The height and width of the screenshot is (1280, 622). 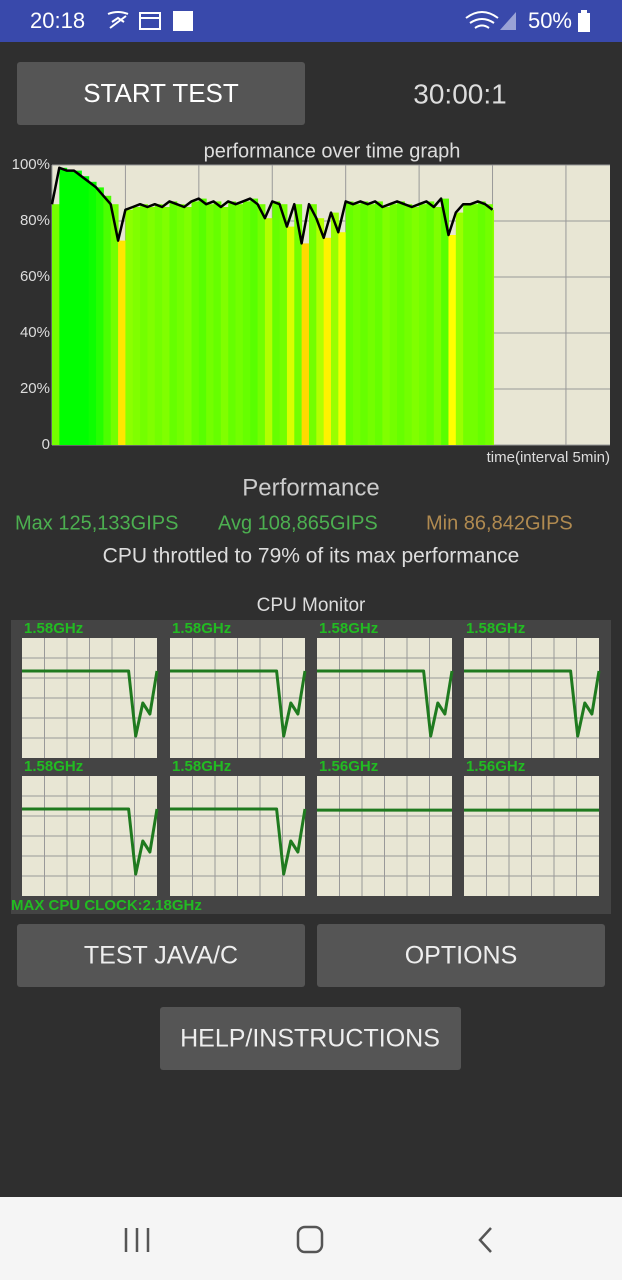 I want to click on x-axis-label: time(interval 5min), so click(x=548, y=457).